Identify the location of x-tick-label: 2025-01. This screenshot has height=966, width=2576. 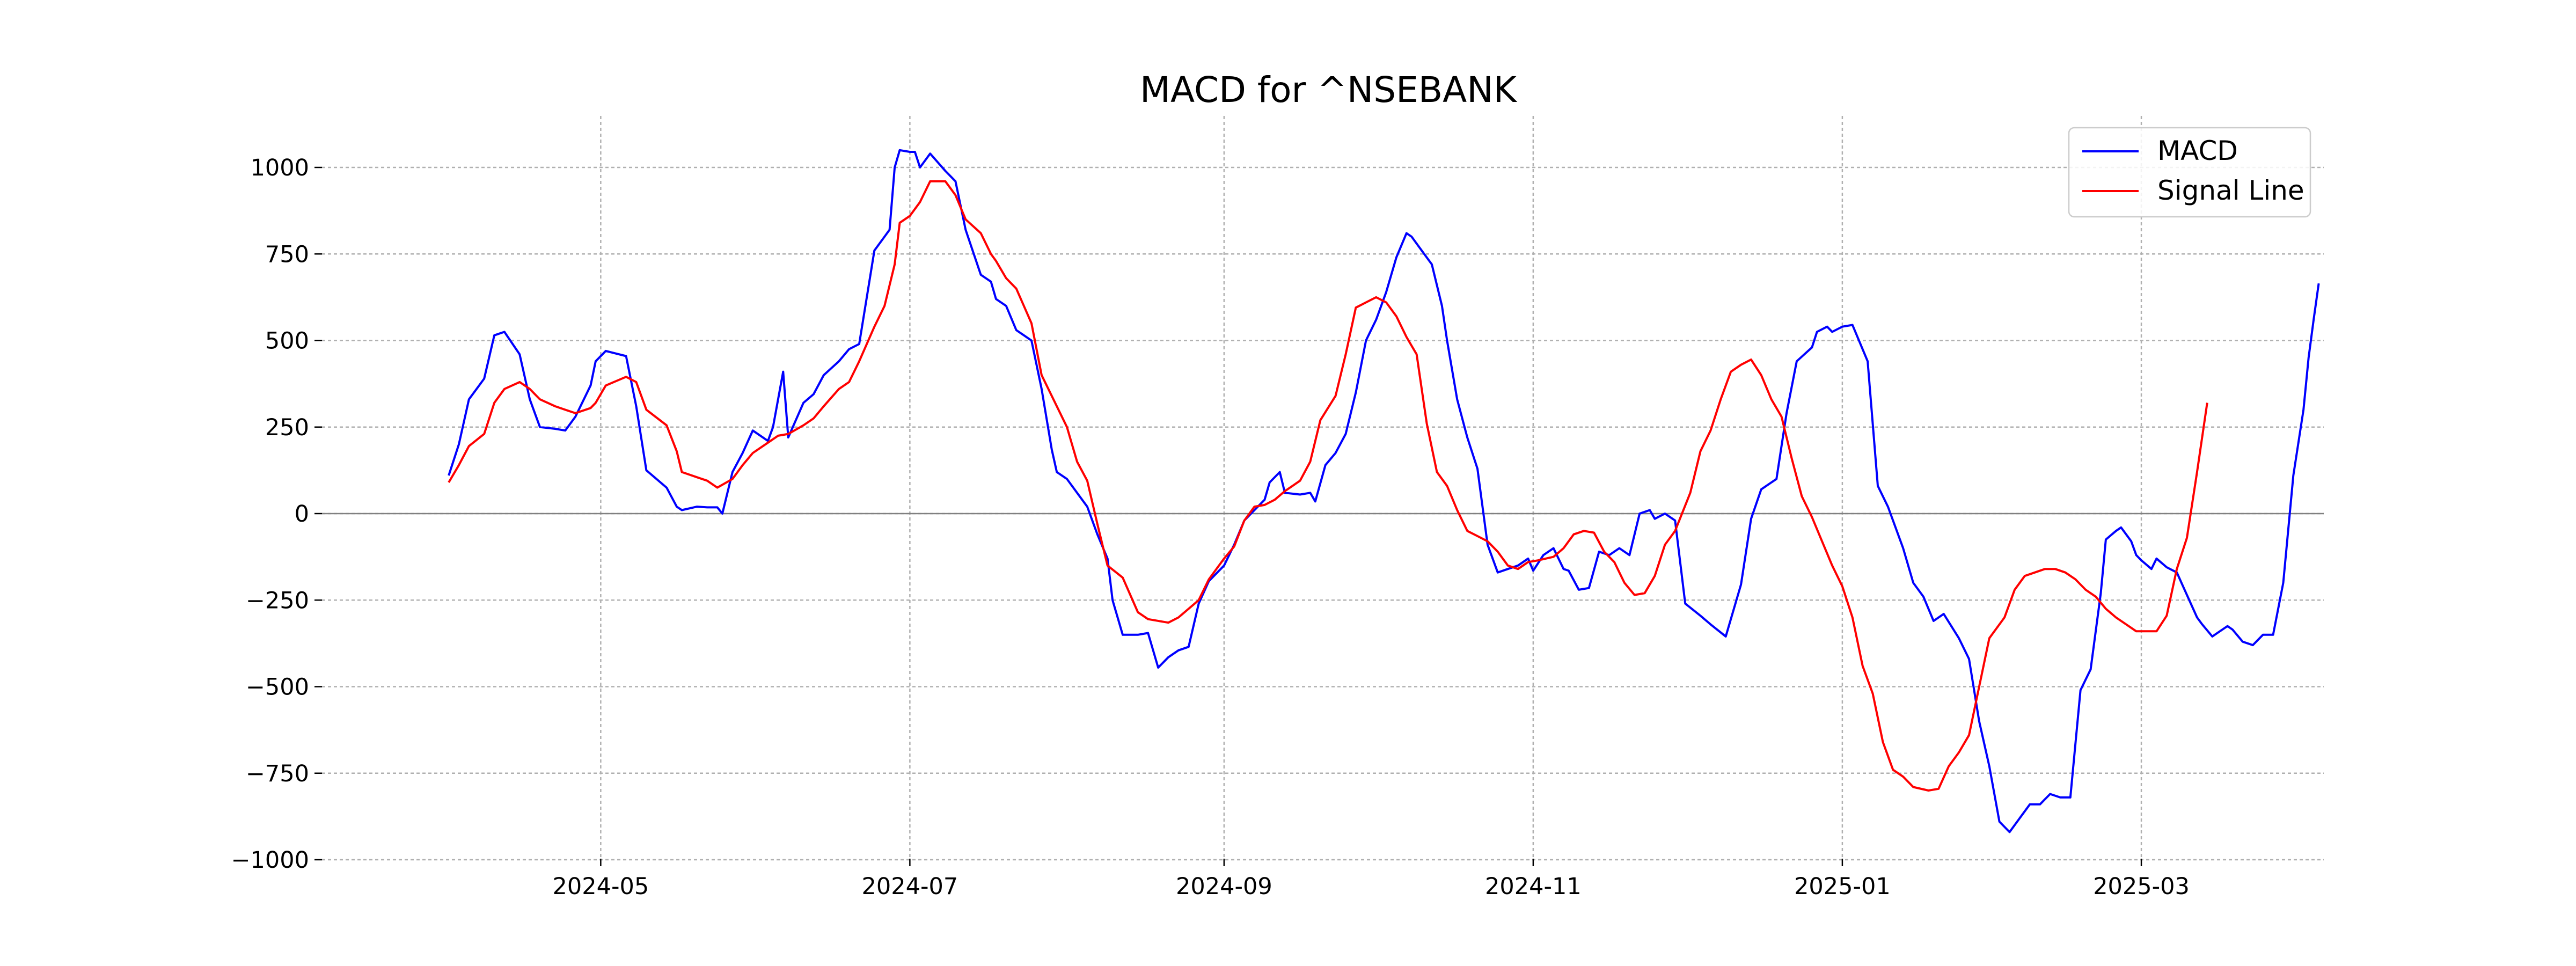
(1842, 886).